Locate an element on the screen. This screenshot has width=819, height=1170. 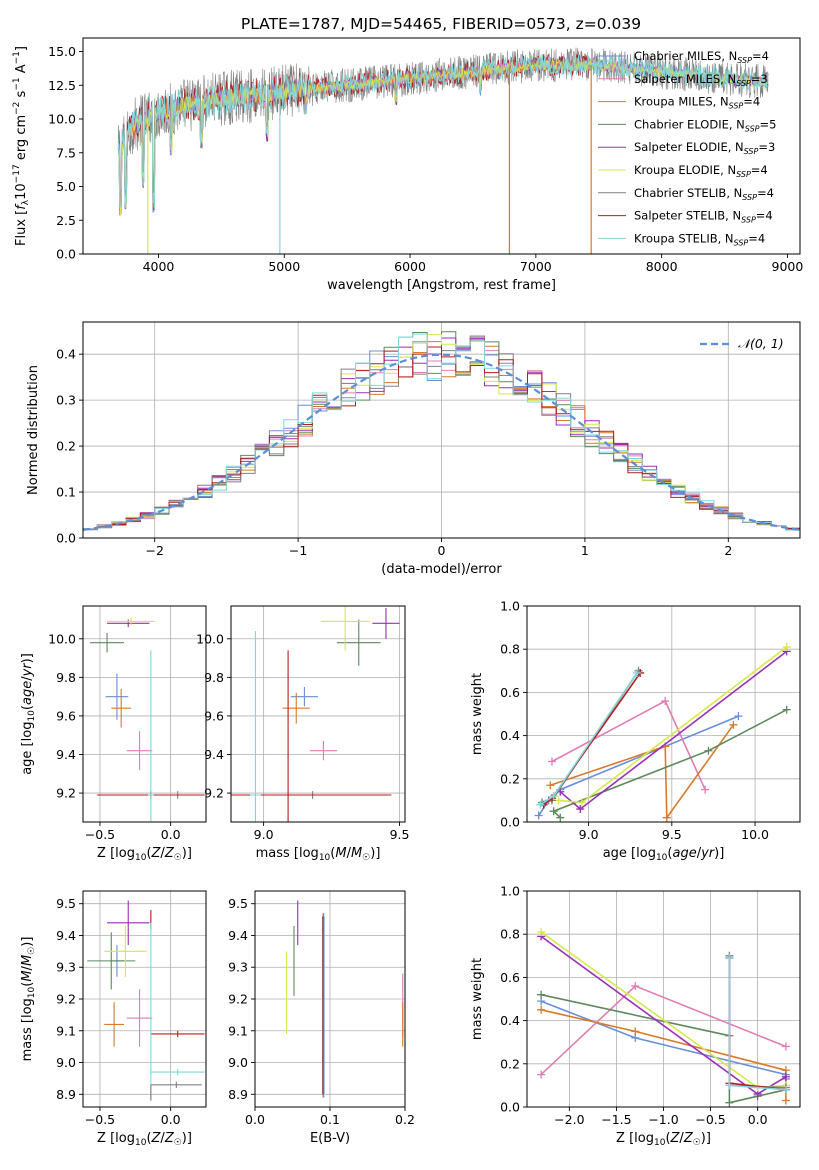
legend-label-normal: 𝒩(0, 1) is located at coordinates (761, 343).